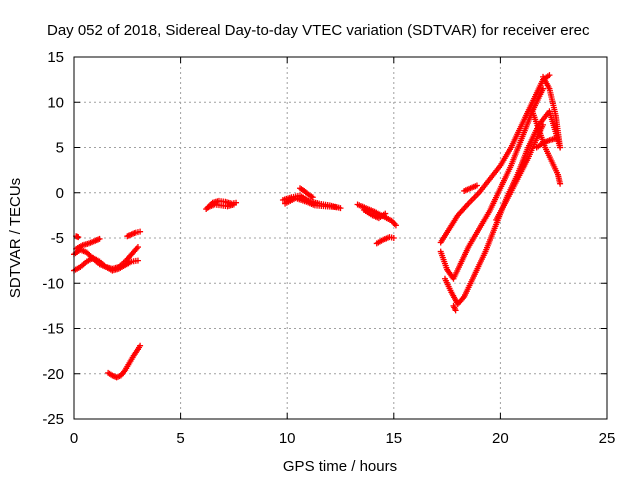 The height and width of the screenshot is (480, 640). I want to click on series-late-track-d, so click(520, 172).